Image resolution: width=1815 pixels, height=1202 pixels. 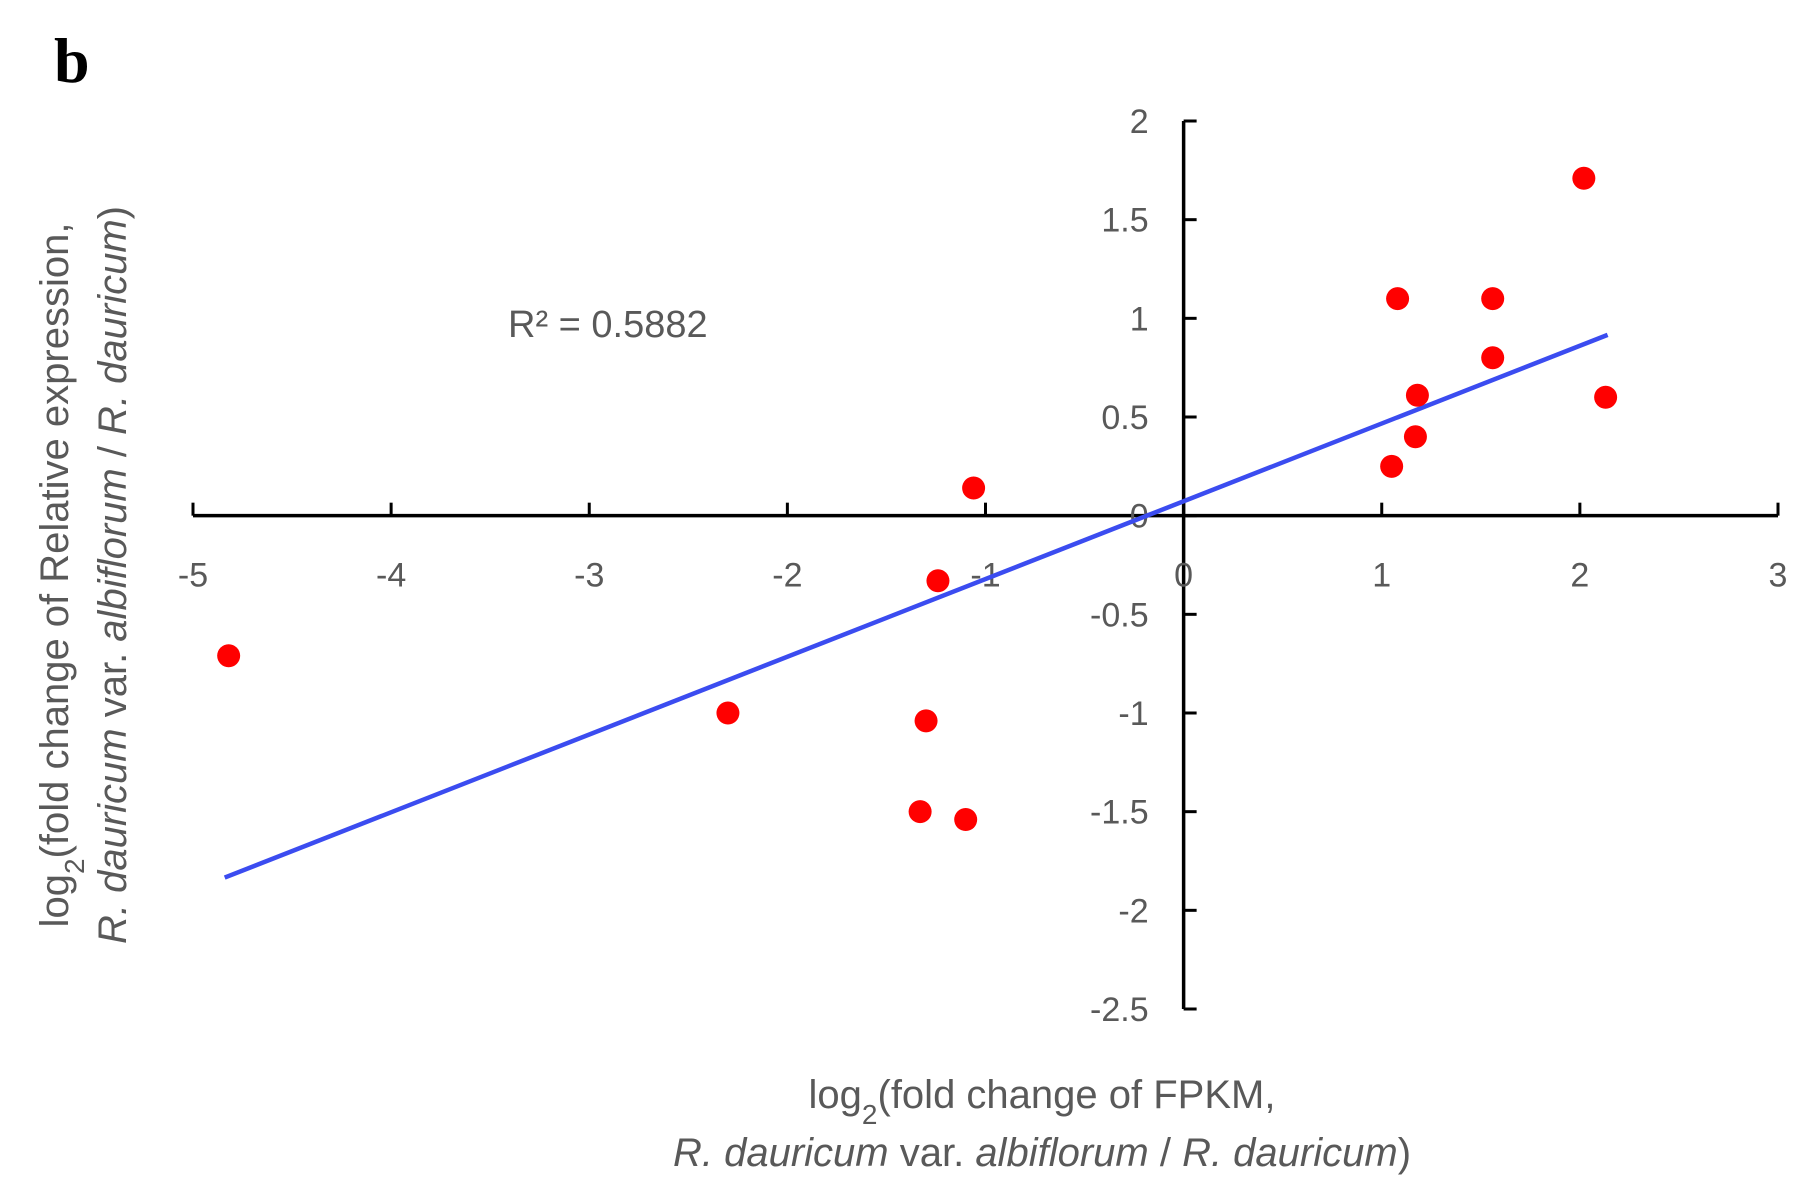 I want to click on y-axis-ticks: -2.5 -2 -1.5 -1 -0.5 0 0.5 1 1.5 2, so click(x=1143, y=566).